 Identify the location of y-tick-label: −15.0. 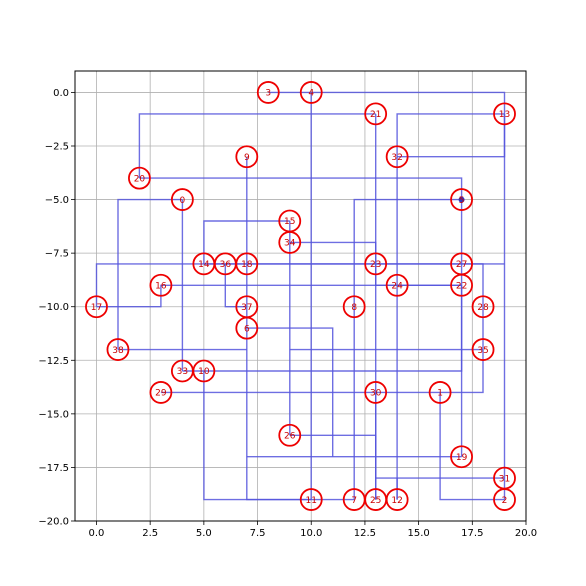
(53, 414).